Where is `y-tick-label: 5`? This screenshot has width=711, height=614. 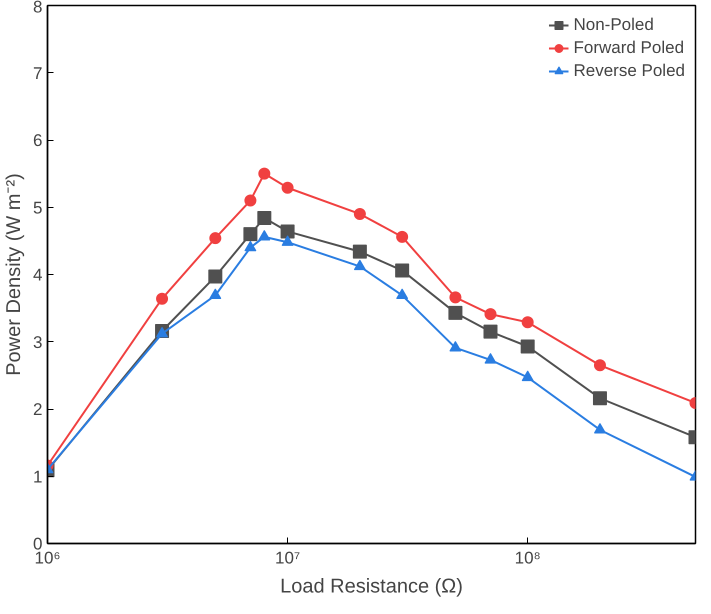
y-tick-label: 5 is located at coordinates (38, 208).